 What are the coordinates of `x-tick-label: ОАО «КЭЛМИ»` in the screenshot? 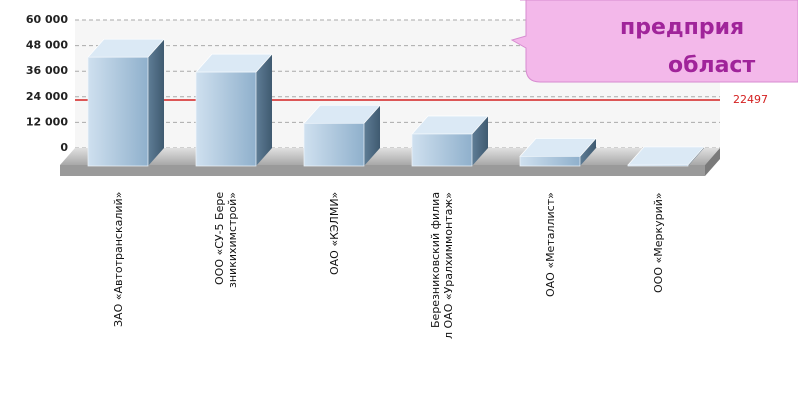 It's located at (334, 234).